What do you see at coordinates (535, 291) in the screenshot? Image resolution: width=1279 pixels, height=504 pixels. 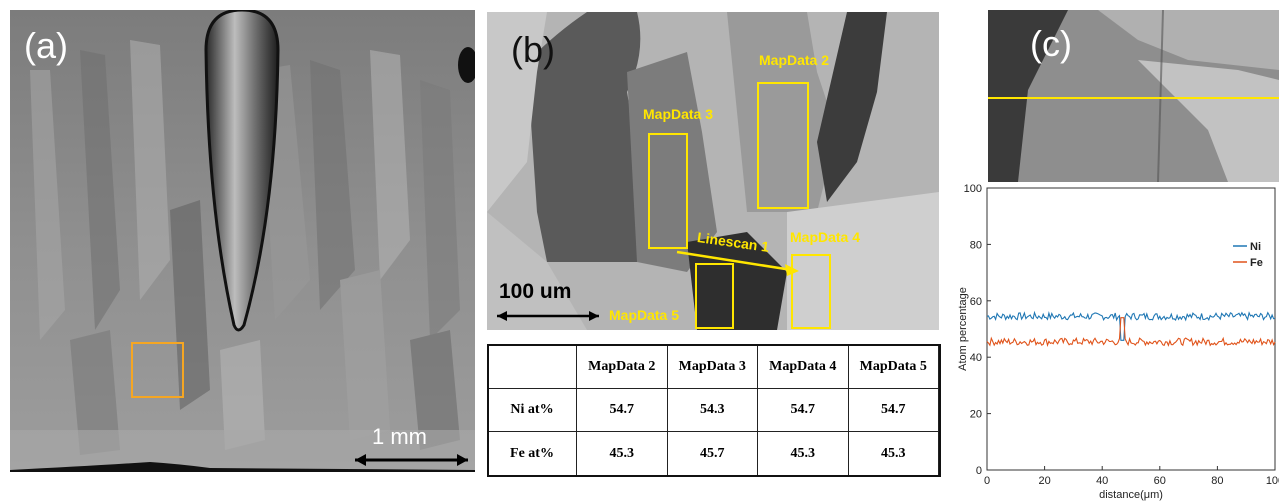 I see `scale-bar-b-label: 100 um` at bounding box center [535, 291].